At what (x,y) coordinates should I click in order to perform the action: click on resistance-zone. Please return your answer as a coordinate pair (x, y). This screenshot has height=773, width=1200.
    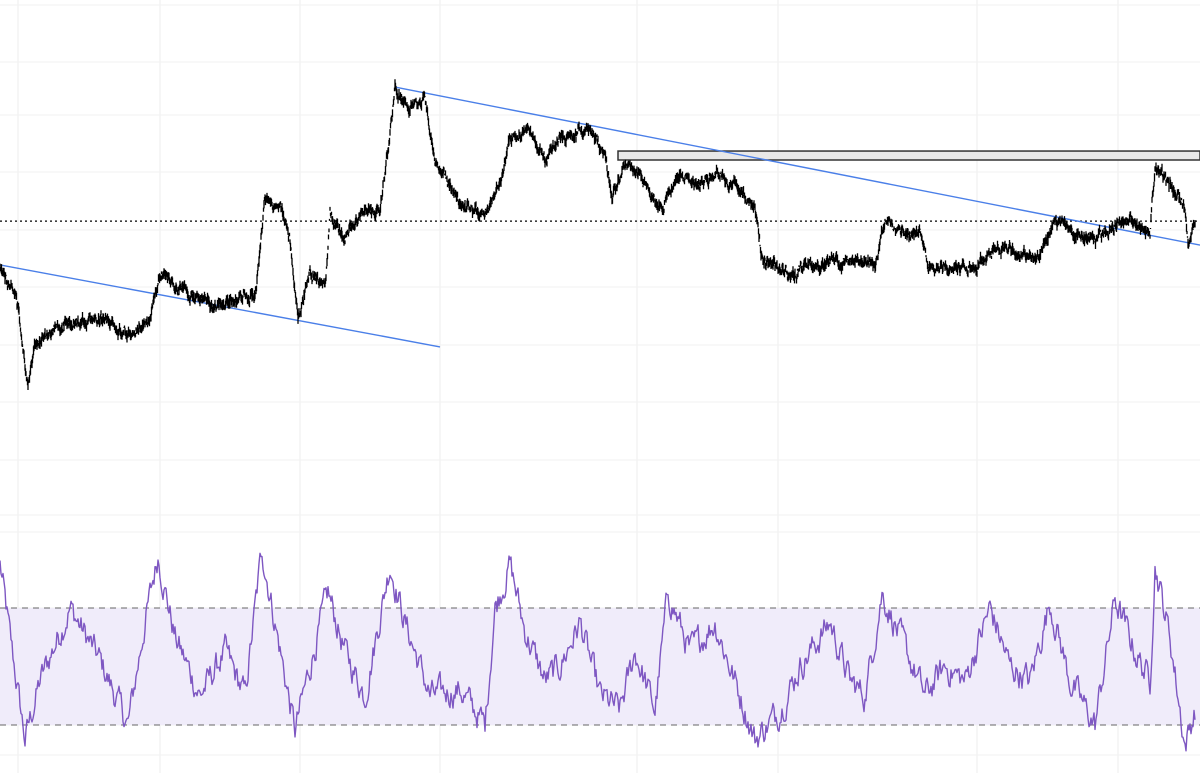
    Looking at the image, I should click on (908, 155).